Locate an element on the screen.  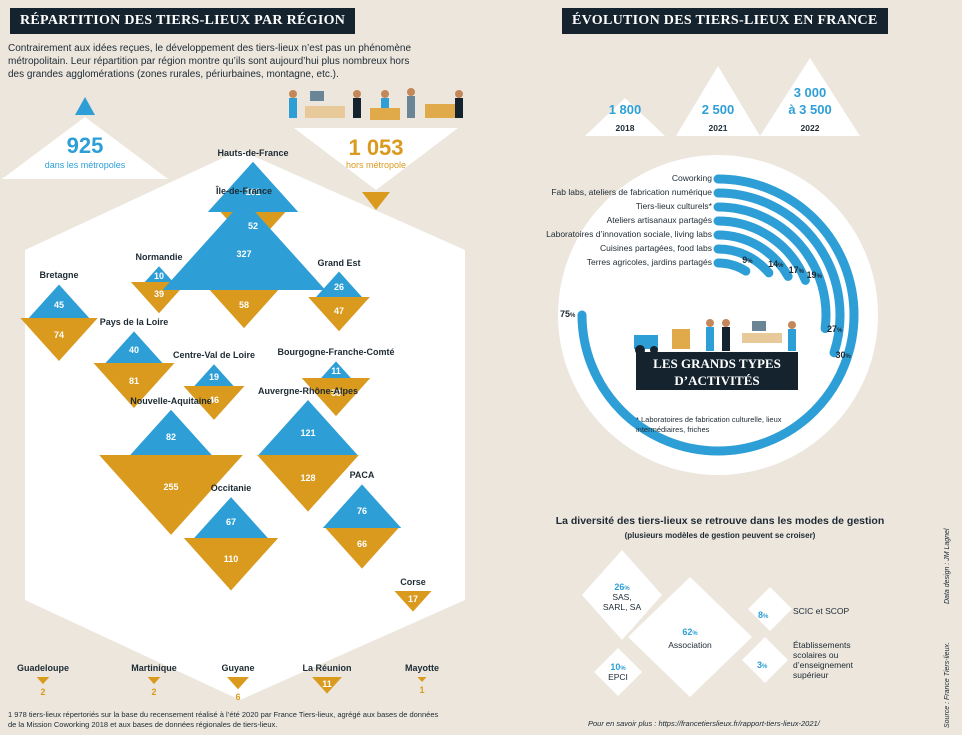
region-metro-triangle-paca is located at coordinates (362, 506).